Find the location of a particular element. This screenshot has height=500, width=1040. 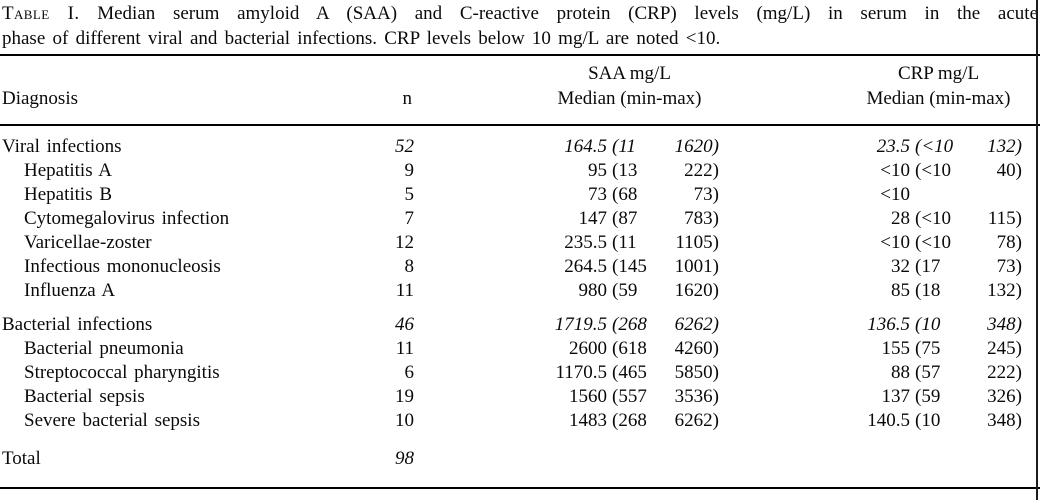

crp-cell: 88 (57 222) is located at coordinates (938, 373).